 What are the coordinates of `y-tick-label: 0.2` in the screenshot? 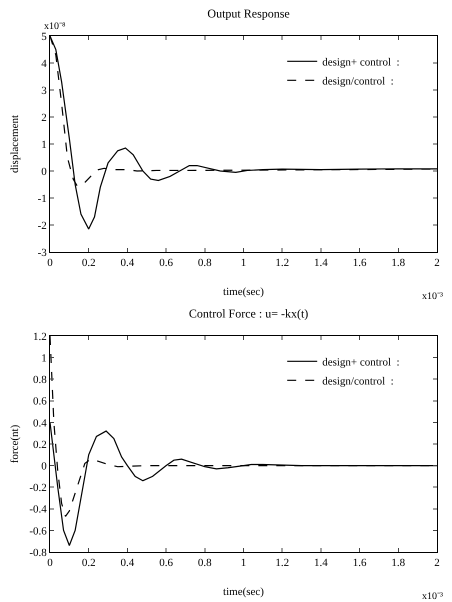 It's located at (40, 444).